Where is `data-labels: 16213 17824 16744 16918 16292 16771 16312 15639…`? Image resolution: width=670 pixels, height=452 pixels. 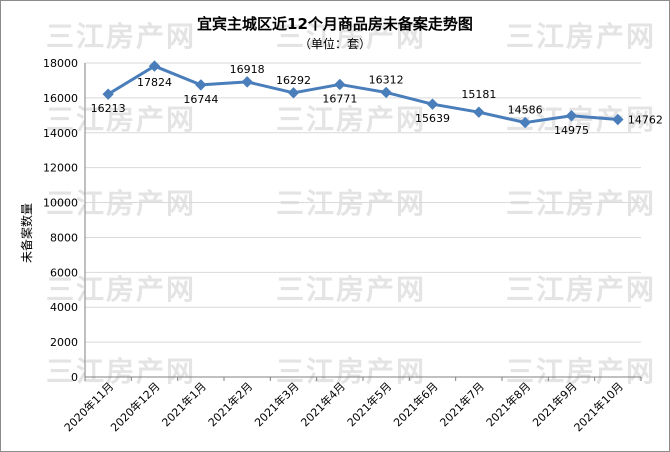
data-labels: 16213 17824 16744 16918 16292 16771 16312 15639… is located at coordinates (377, 100).